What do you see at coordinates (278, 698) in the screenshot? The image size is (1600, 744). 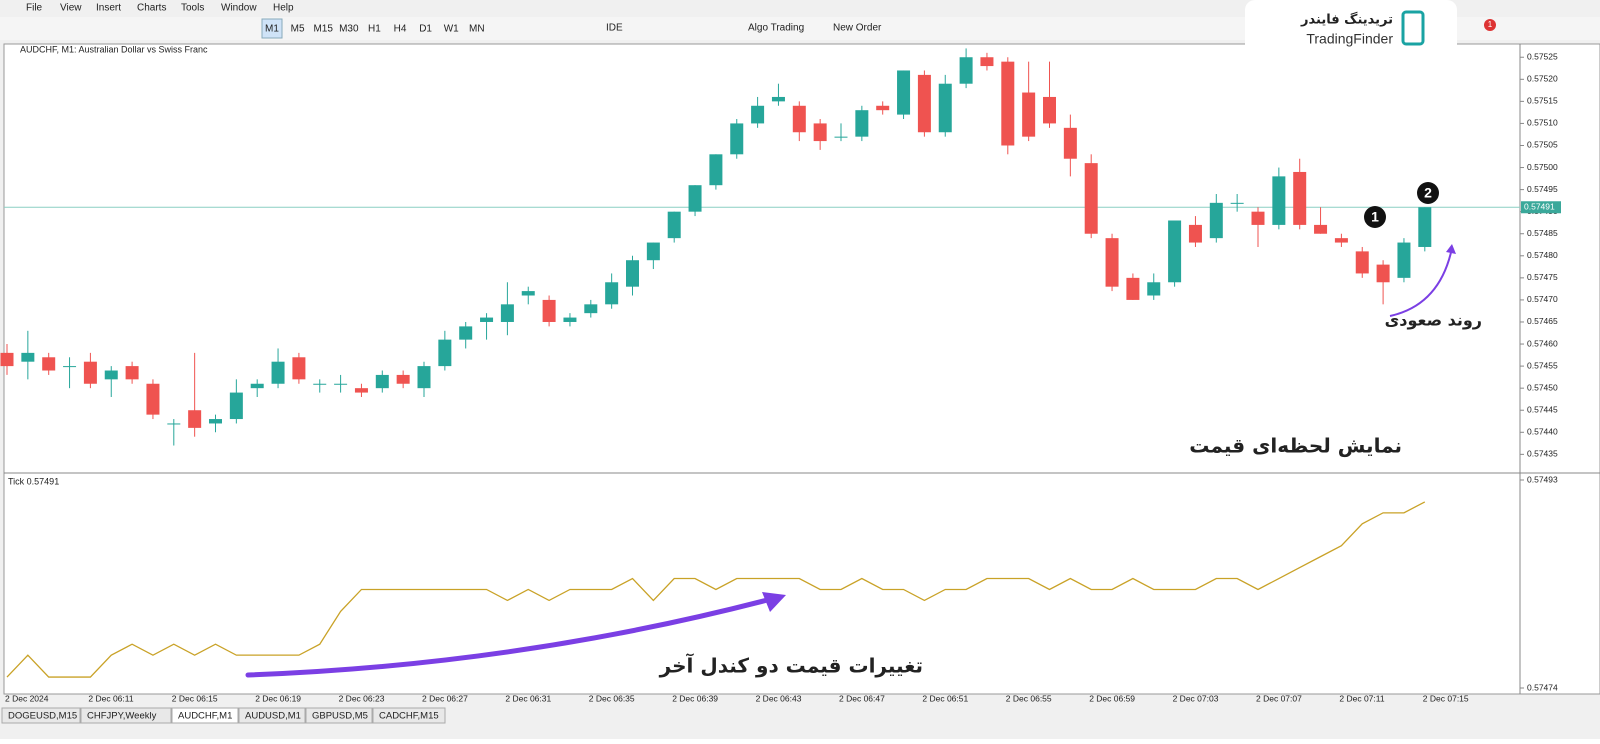 I see `time-label: 2 Dec 06:19` at bounding box center [278, 698].